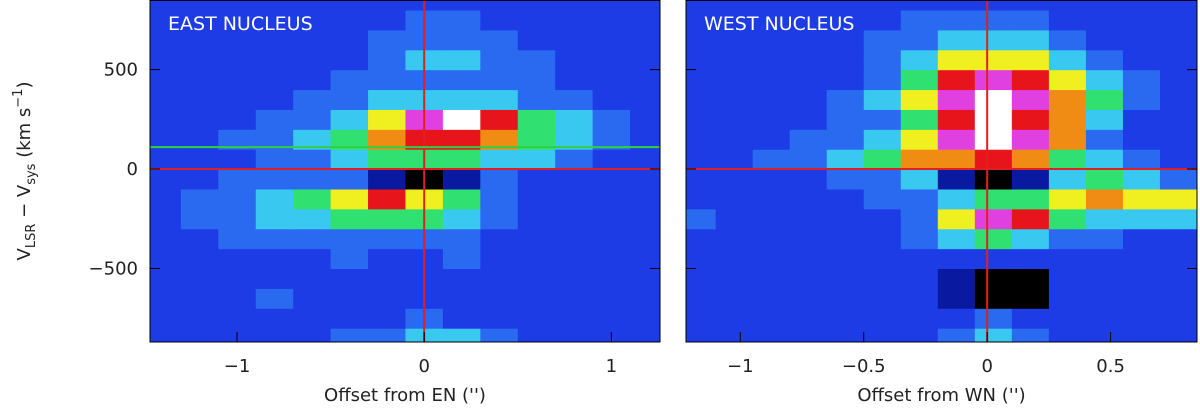 This screenshot has width=1200, height=409. Describe the element at coordinates (611, 366) in the screenshot. I see `x-tick-label: 1` at that location.